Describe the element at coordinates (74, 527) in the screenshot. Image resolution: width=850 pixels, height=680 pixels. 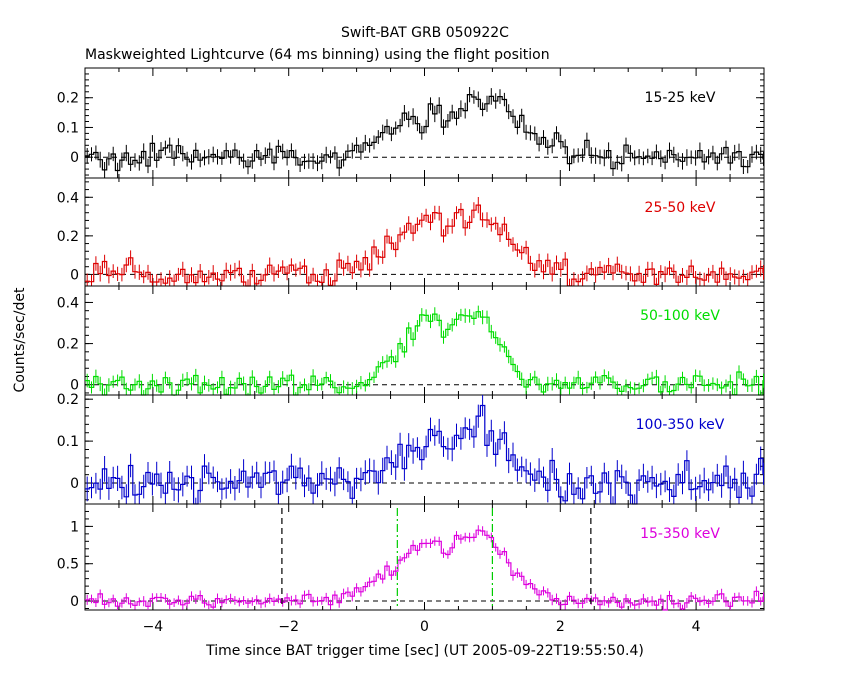
I see `y-tick-label: 1` at that location.